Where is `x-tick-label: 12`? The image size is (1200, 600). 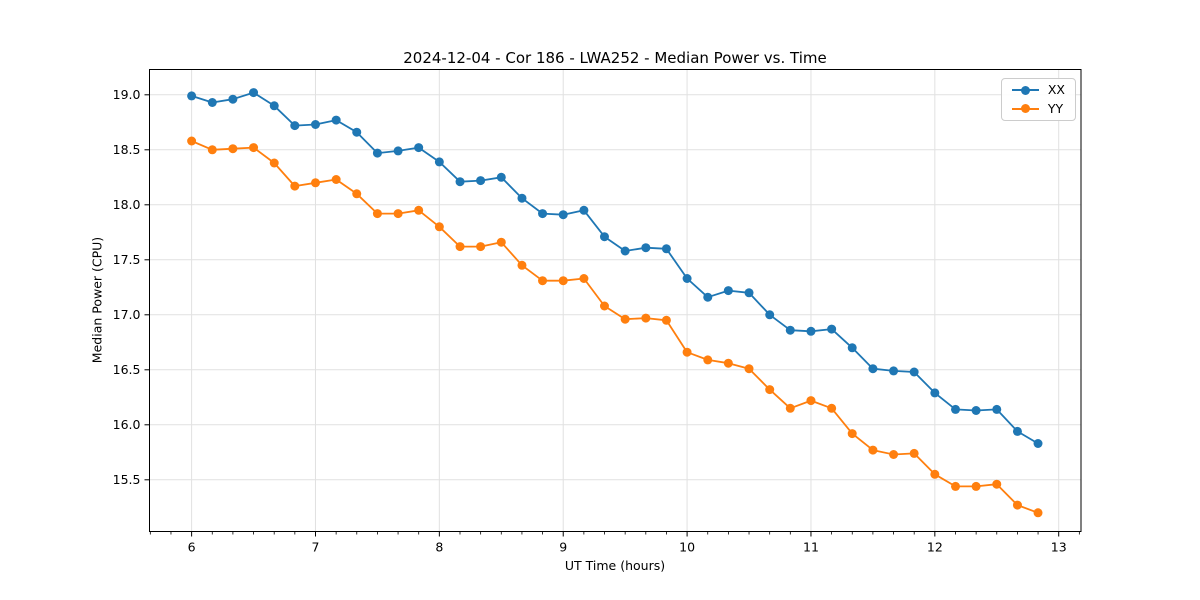 x-tick-label: 12 is located at coordinates (935, 547).